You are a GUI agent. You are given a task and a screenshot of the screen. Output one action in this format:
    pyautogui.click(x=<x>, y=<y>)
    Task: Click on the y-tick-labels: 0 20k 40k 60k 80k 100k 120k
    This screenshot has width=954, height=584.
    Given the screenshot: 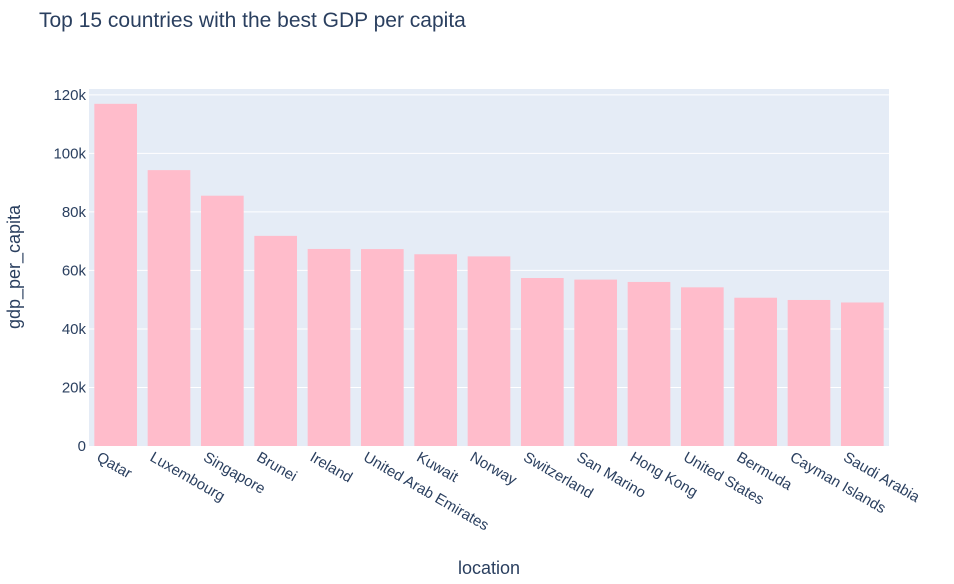 What is the action you would take?
    pyautogui.click(x=69, y=271)
    